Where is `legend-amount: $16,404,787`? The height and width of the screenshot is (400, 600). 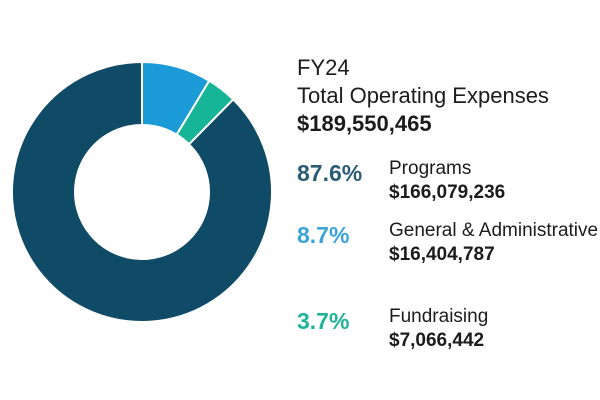 legend-amount: $16,404,787 is located at coordinates (442, 254).